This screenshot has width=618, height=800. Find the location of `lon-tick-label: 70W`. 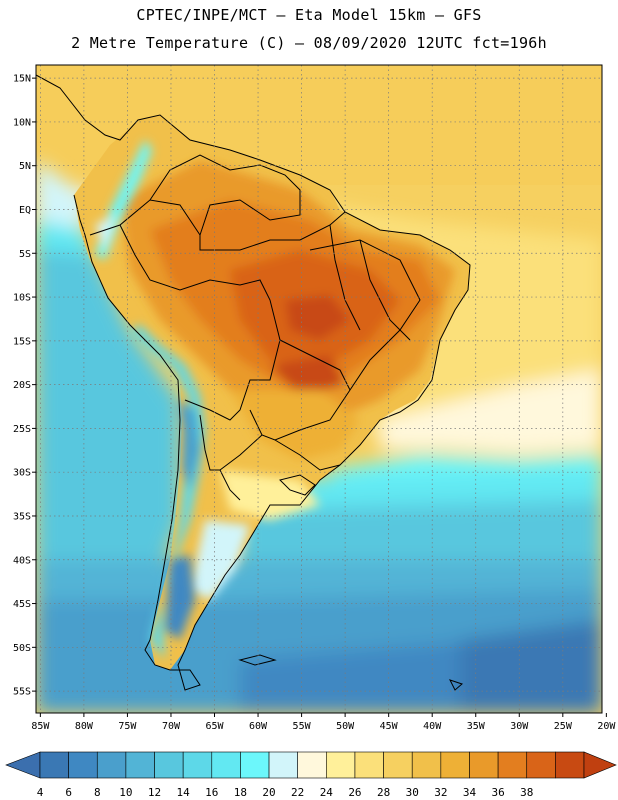

lon-tick-label: 70W is located at coordinates (171, 726).